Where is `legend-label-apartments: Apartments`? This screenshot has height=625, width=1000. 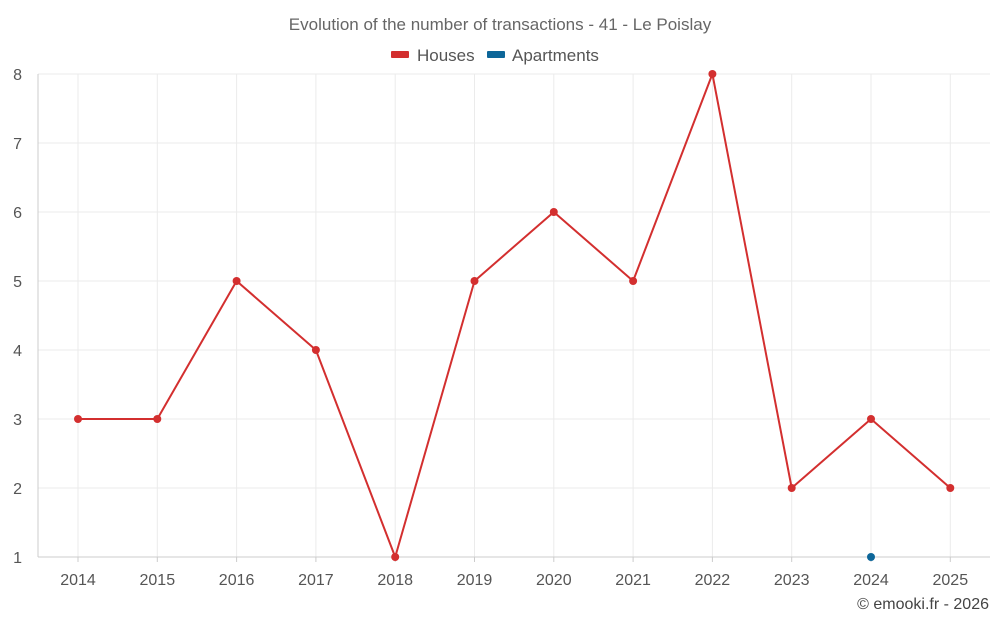
legend-label-apartments: Apartments is located at coordinates (555, 55).